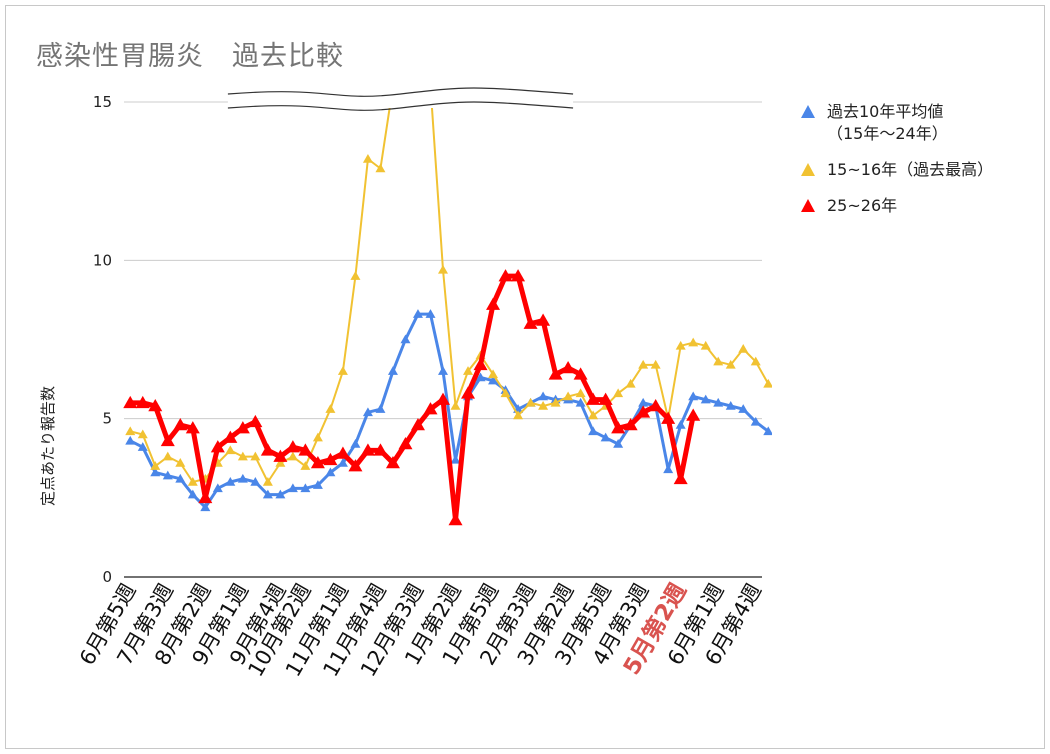  What do you see at coordinates (102, 339) in the screenshot?
I see `y-tick-labels: 0 5 10 15` at bounding box center [102, 339].